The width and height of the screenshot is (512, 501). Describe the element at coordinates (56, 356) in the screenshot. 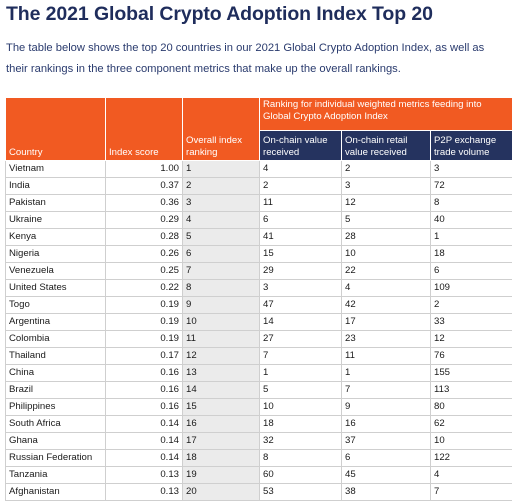

I see `country-cell: Thailand` at that location.